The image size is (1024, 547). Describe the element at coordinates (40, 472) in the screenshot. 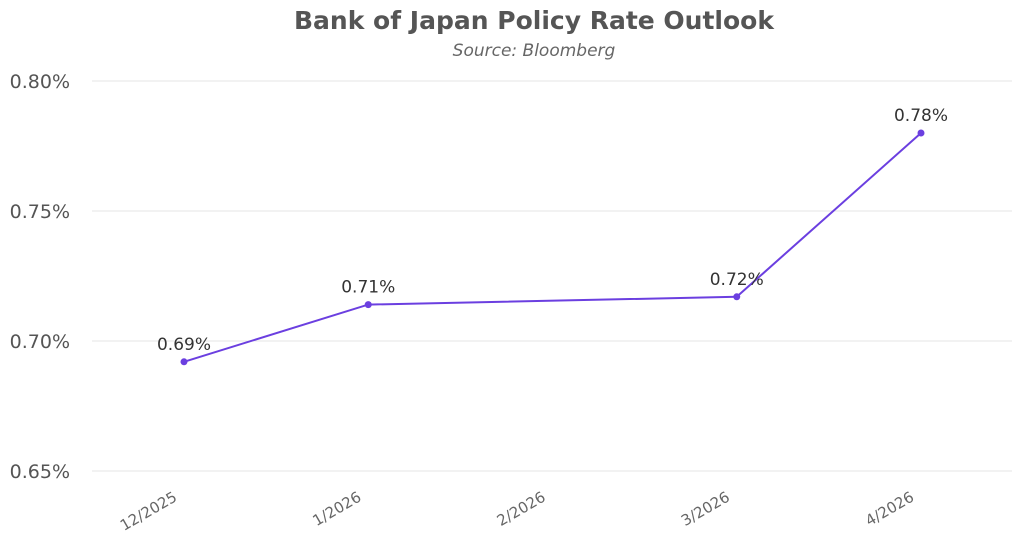

I see `y-tick-label: 0.65%` at that location.